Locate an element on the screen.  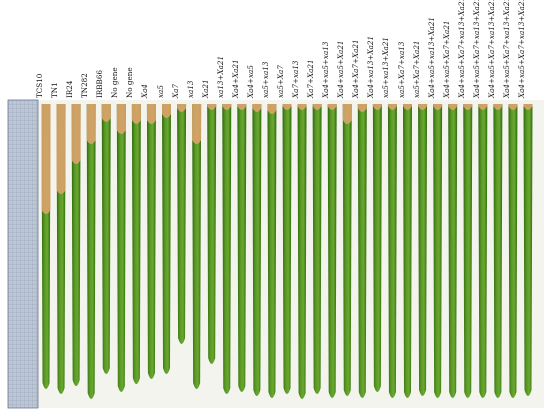
leaf-label-text: Xa4+xa5+xa13 is located at coordinates (326, 69).